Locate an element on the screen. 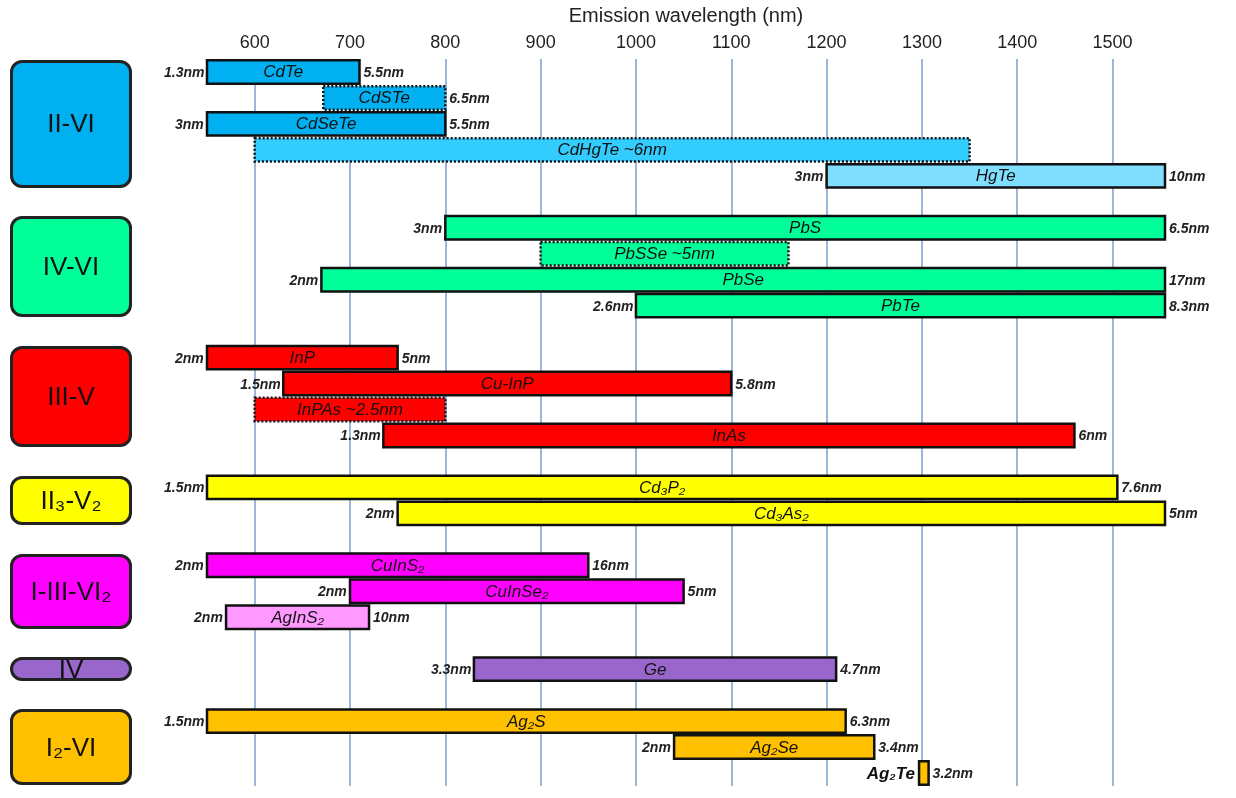 The height and width of the screenshot is (798, 1236). y-tick-label: HgTe is located at coordinates (995, 176).